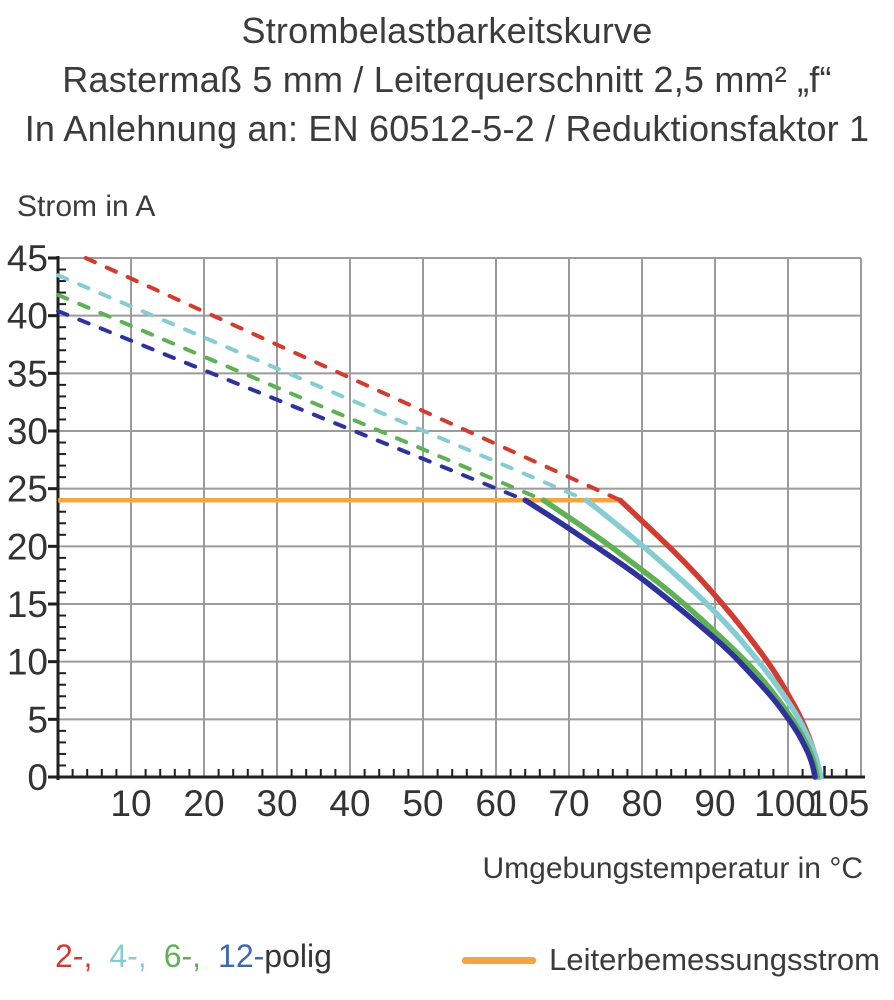 Image resolution: width=894 pixels, height=1000 pixels. What do you see at coordinates (703, 638) in the screenshot?
I see `series-solid-4-polig` at bounding box center [703, 638].